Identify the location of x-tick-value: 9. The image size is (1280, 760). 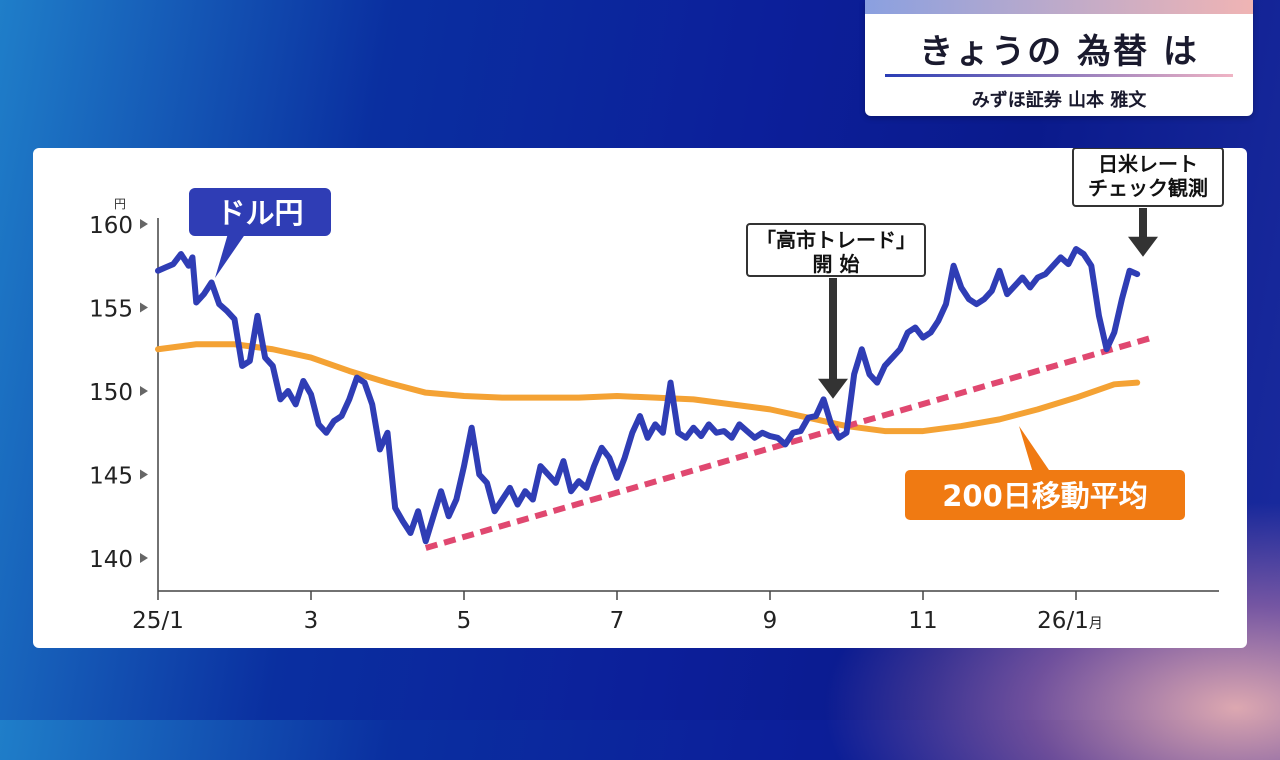
(770, 621).